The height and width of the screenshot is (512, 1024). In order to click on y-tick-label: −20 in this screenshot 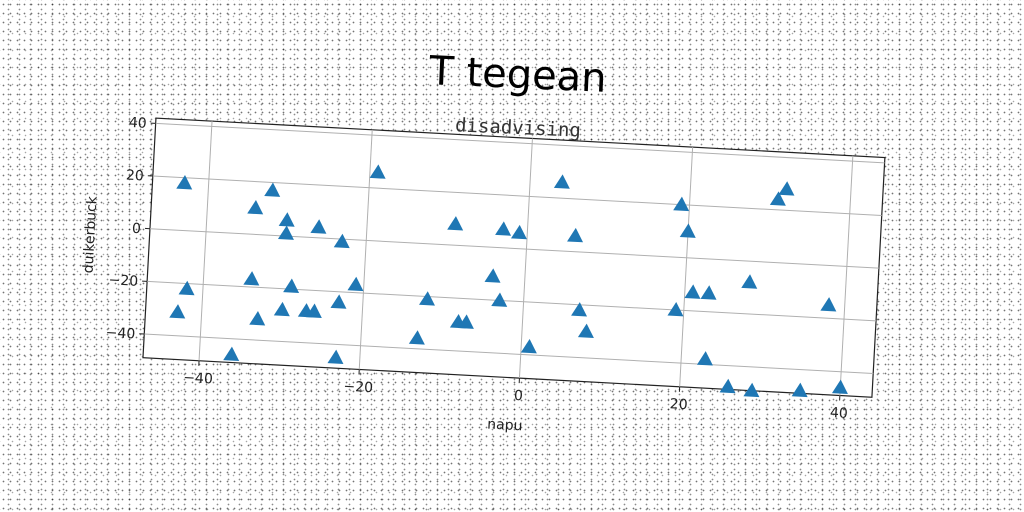, I will do `click(123, 281)`.